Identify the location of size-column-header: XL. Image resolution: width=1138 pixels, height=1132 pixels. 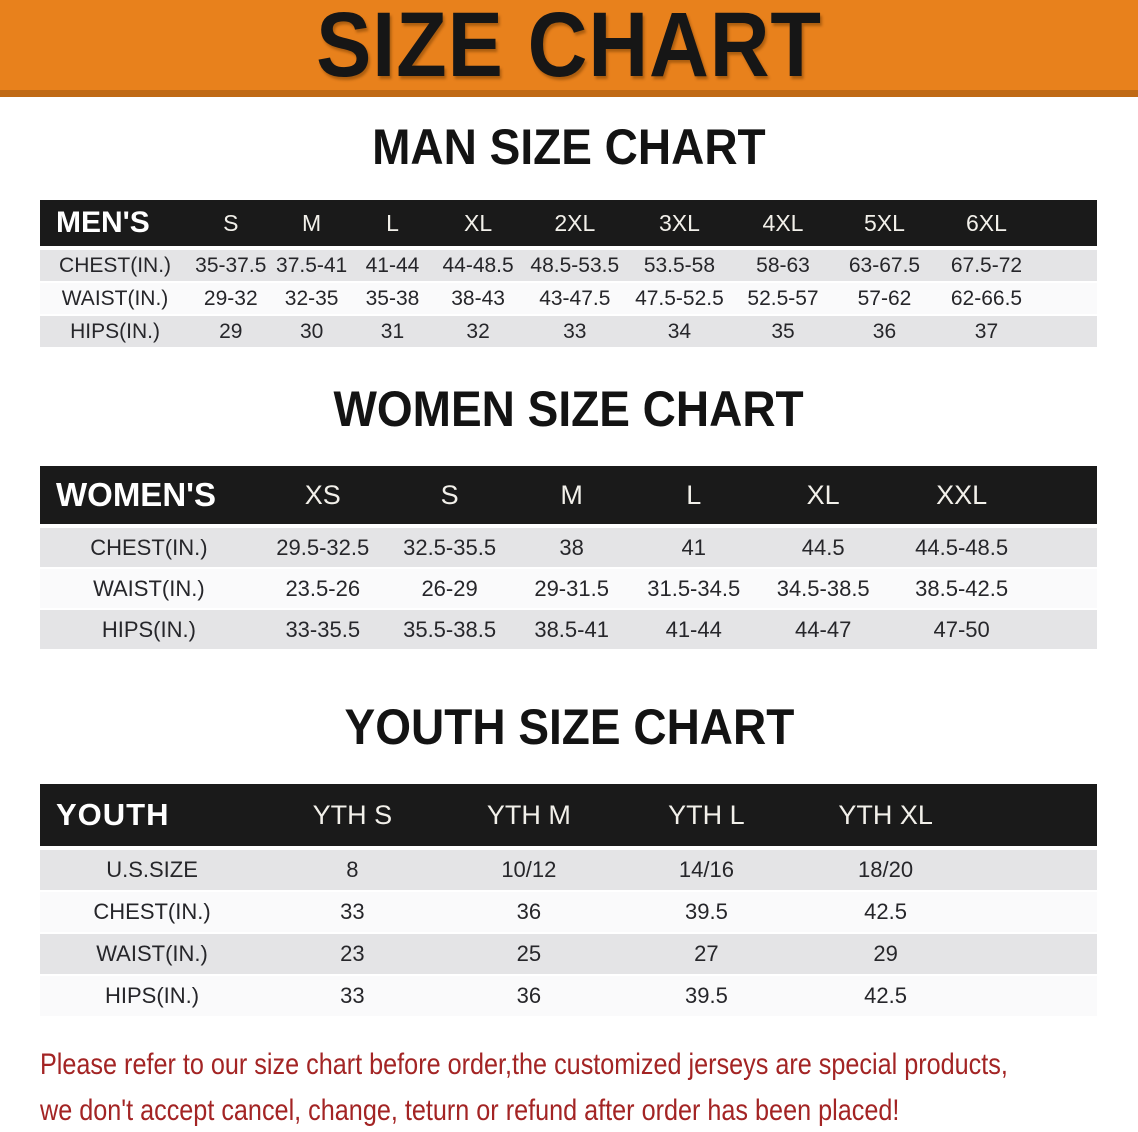
(478, 225).